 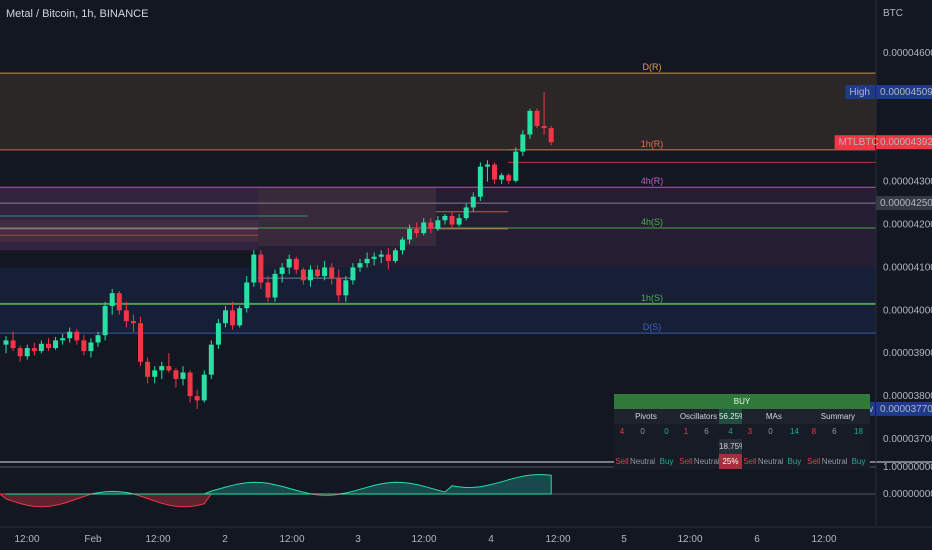 What do you see at coordinates (757, 539) in the screenshot?
I see `x-tick-label-11: 6` at bounding box center [757, 539].